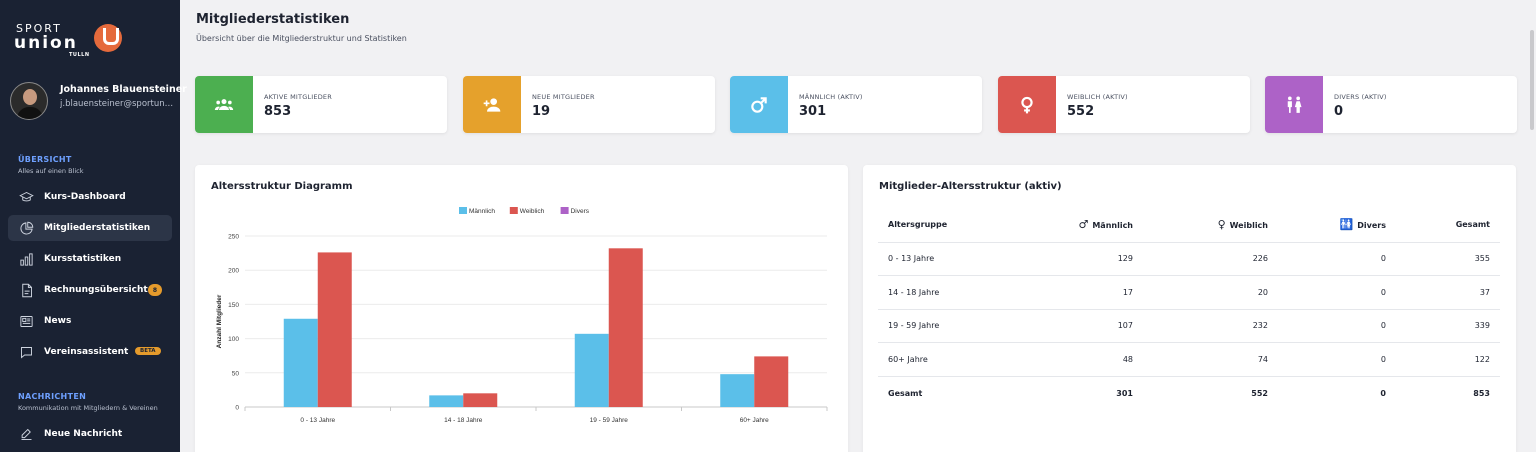  I want to click on table-row: 0 - 13 Jahre 129 226 0 355, so click(1189, 259).